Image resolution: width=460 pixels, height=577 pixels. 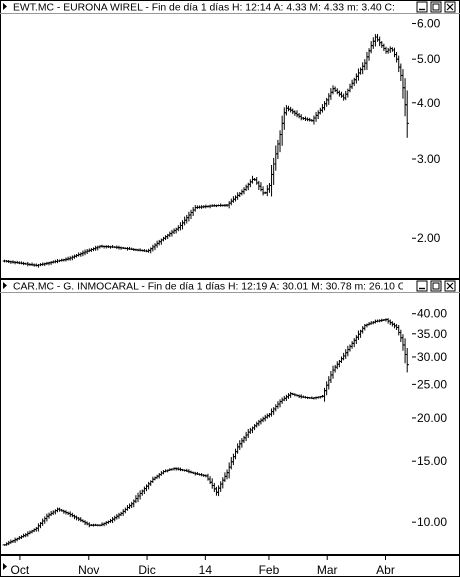 I want to click on x-tick-label: Abr, so click(x=385, y=570).